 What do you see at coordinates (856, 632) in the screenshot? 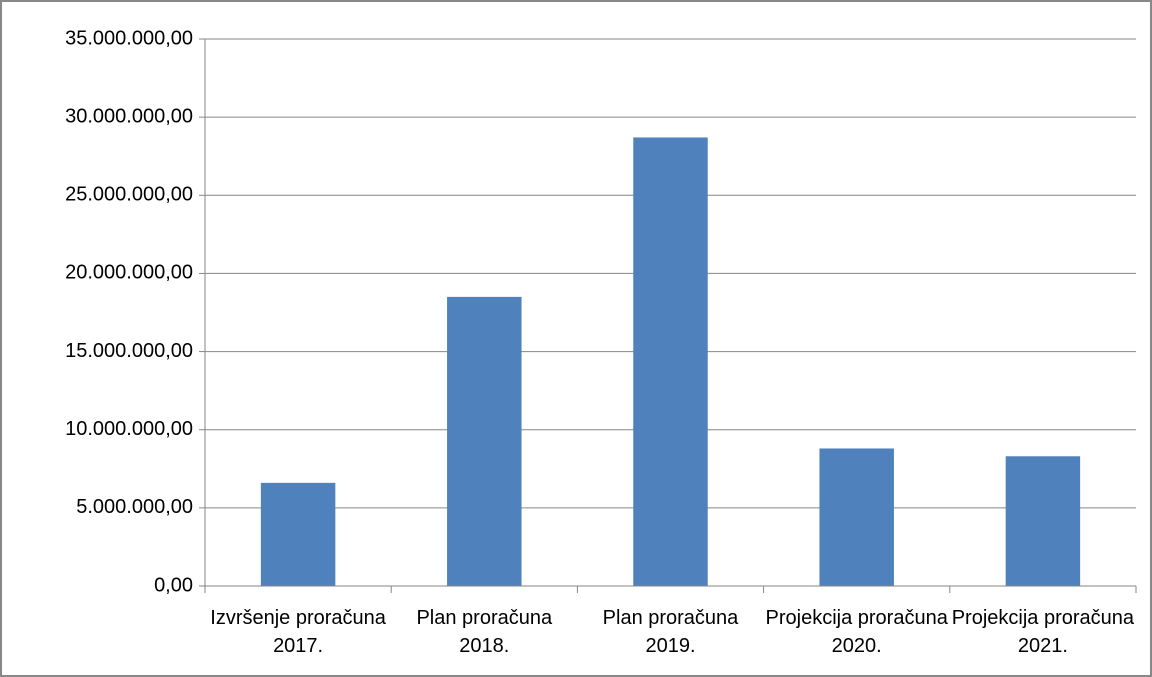
I see `x-tick-label: Projekcija proračuna 2020.` at bounding box center [856, 632].